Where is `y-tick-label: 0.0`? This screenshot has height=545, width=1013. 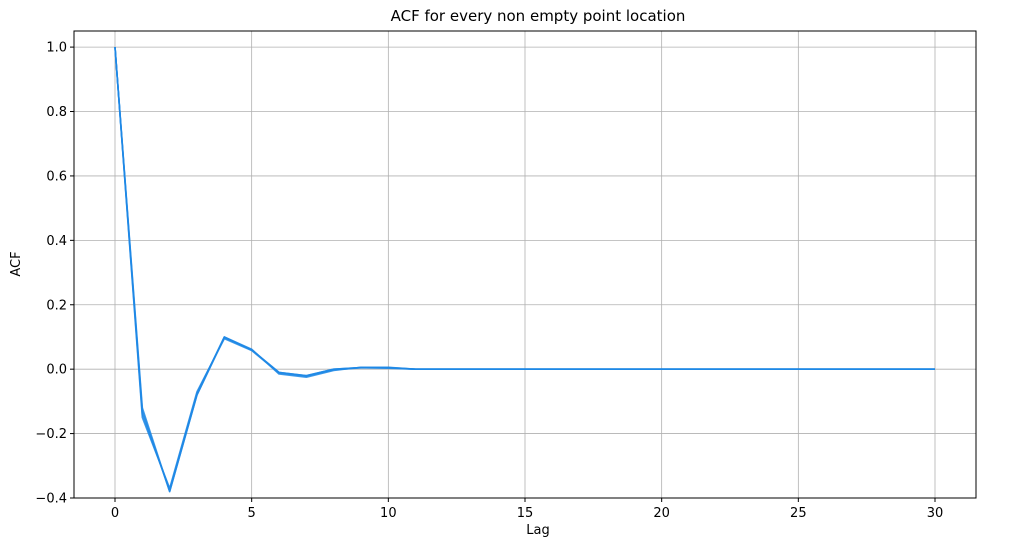 y-tick-label: 0.0 is located at coordinates (56, 370).